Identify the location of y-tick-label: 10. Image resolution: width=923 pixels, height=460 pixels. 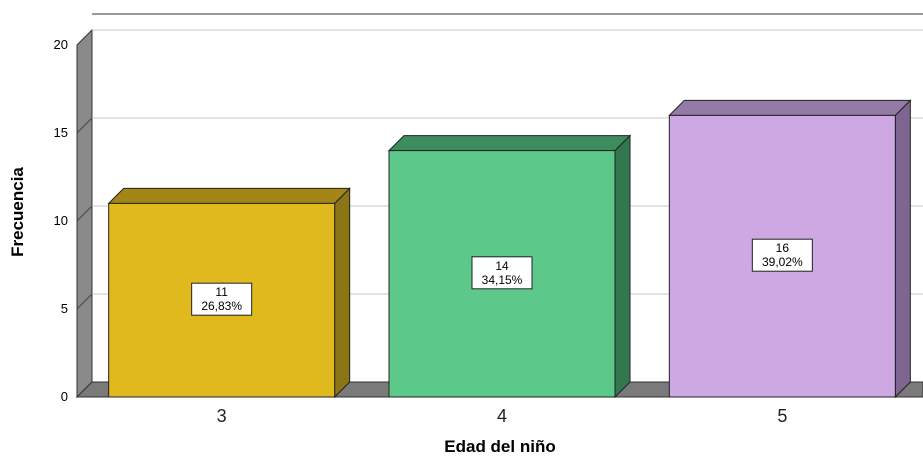
(61, 220).